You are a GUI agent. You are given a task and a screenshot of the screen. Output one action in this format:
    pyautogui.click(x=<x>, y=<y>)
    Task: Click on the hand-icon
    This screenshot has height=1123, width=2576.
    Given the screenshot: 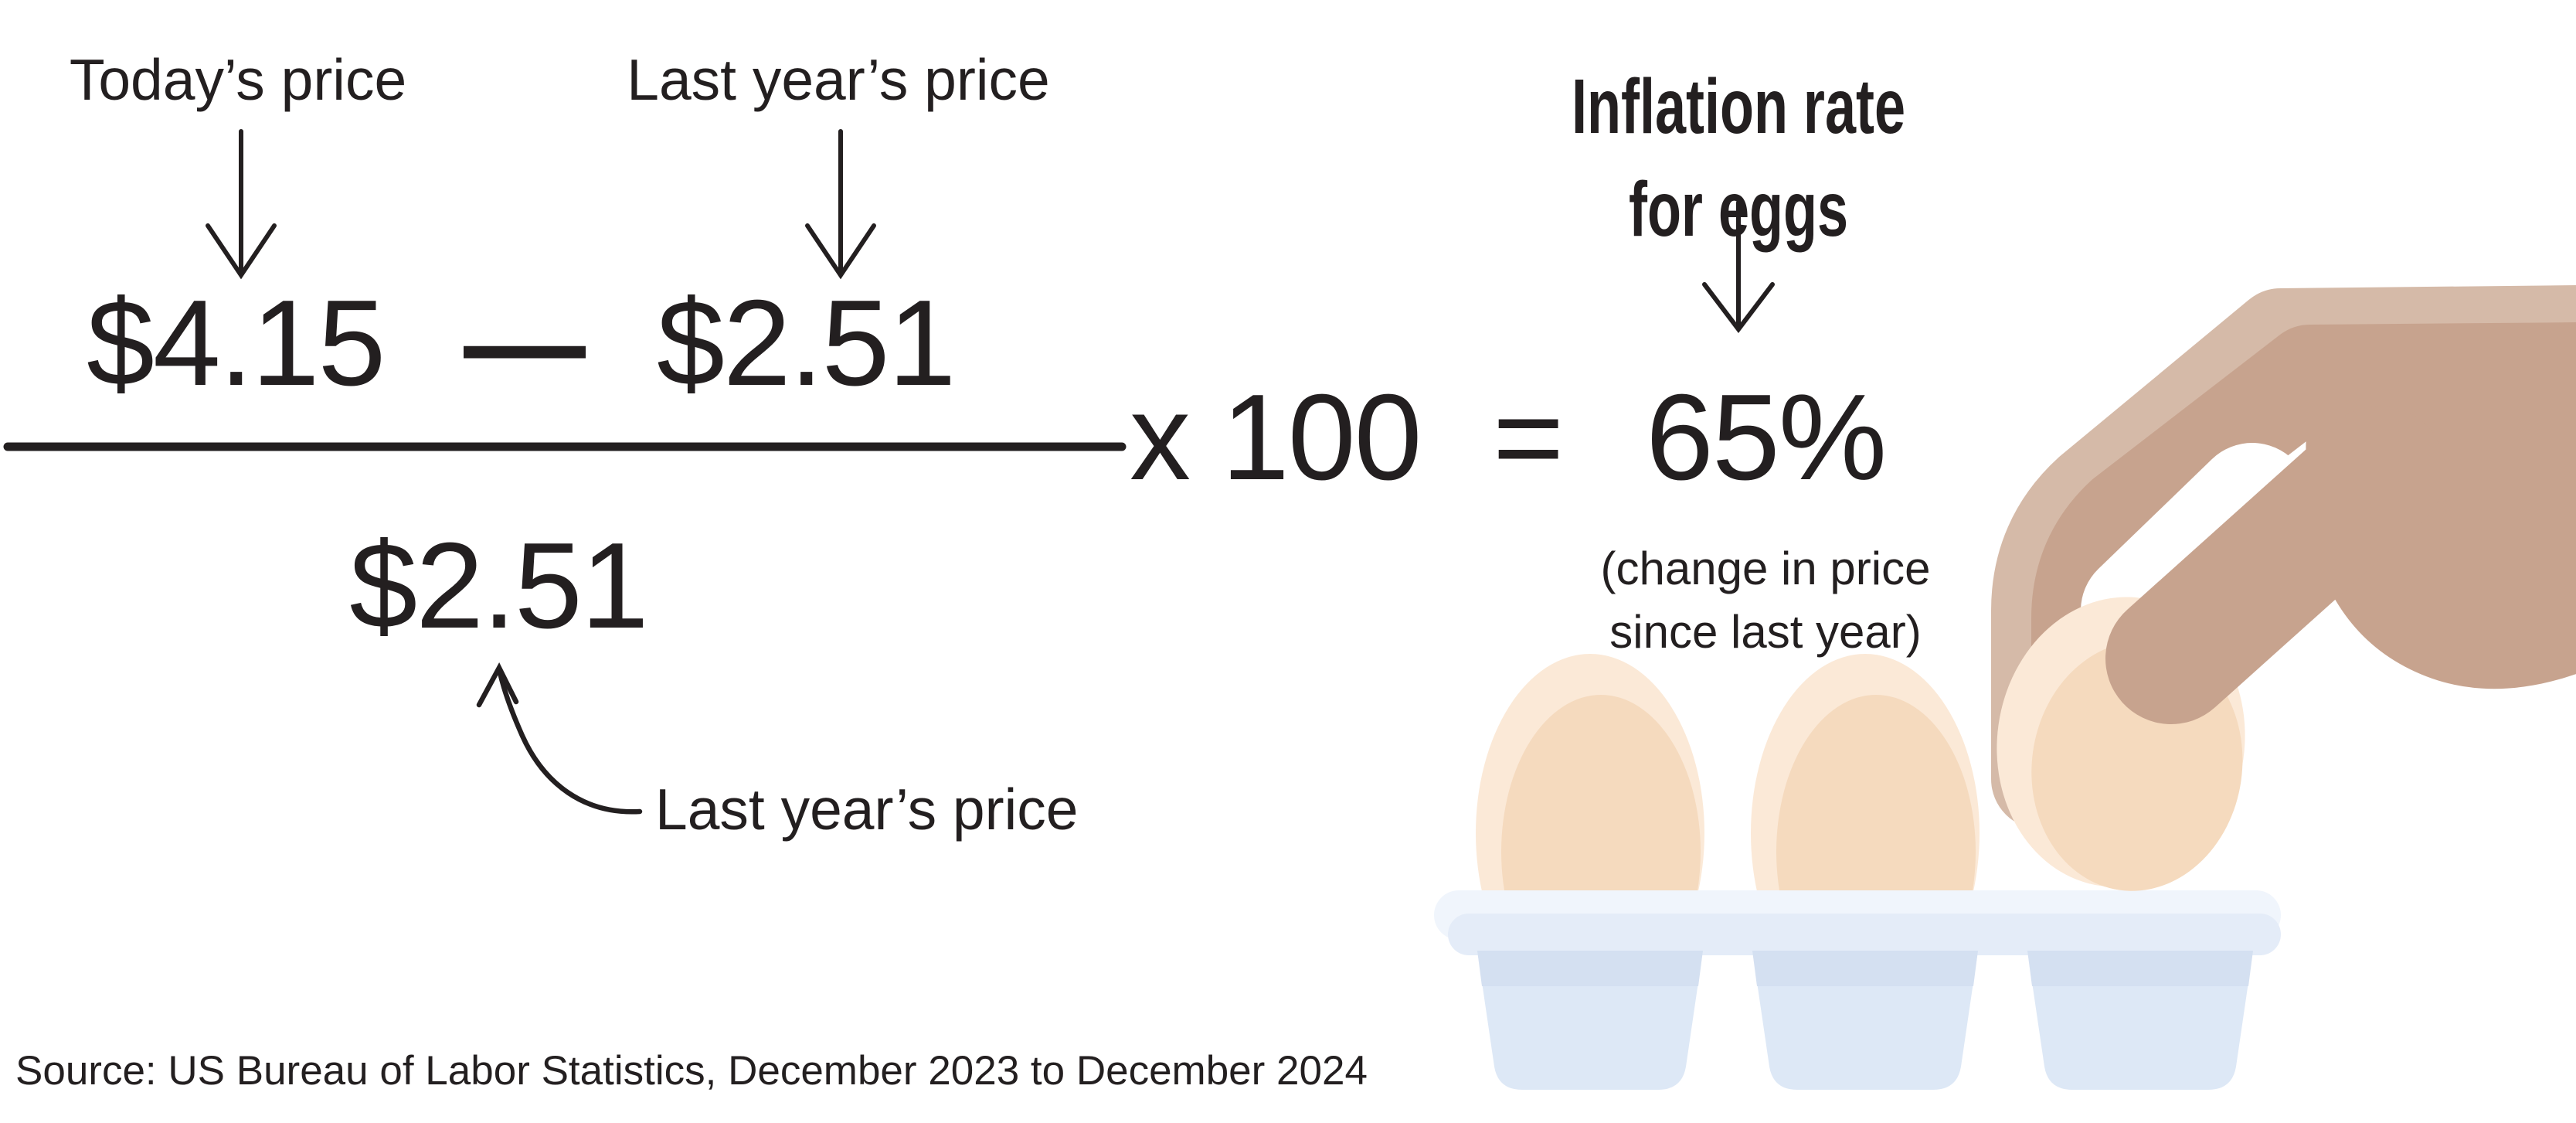 What is the action you would take?
    pyautogui.click(x=2283, y=588)
    